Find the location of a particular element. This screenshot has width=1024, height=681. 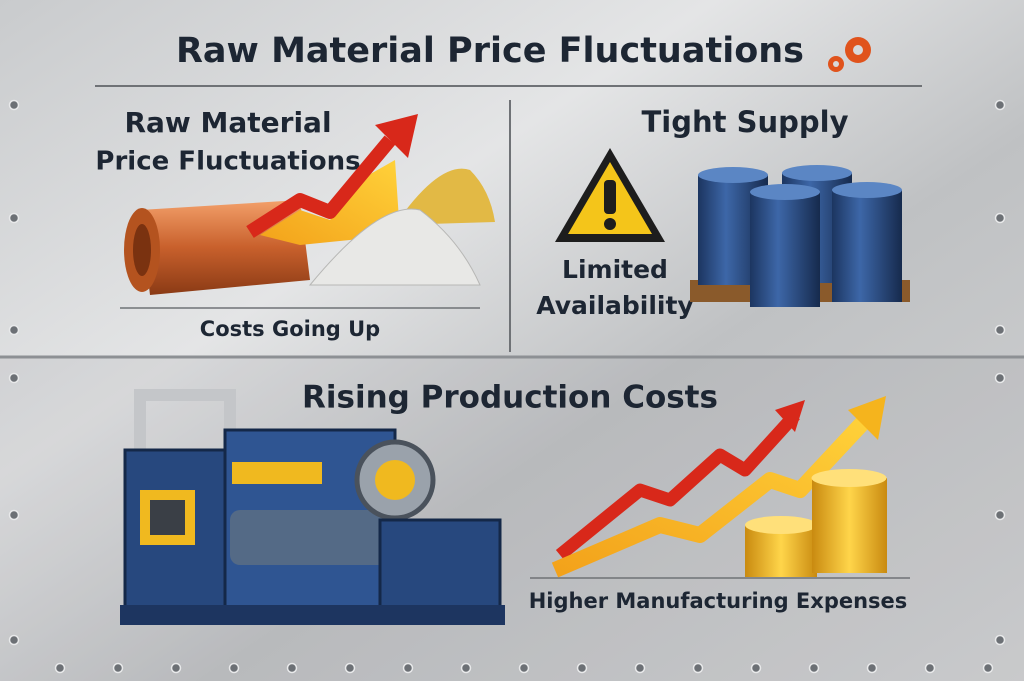

warning-sign is located at coordinates (610, 195).